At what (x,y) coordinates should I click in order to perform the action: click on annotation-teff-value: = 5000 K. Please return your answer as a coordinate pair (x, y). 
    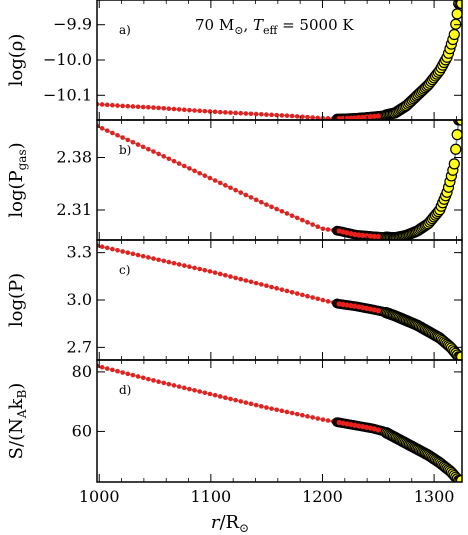
    Looking at the image, I should click on (315, 25).